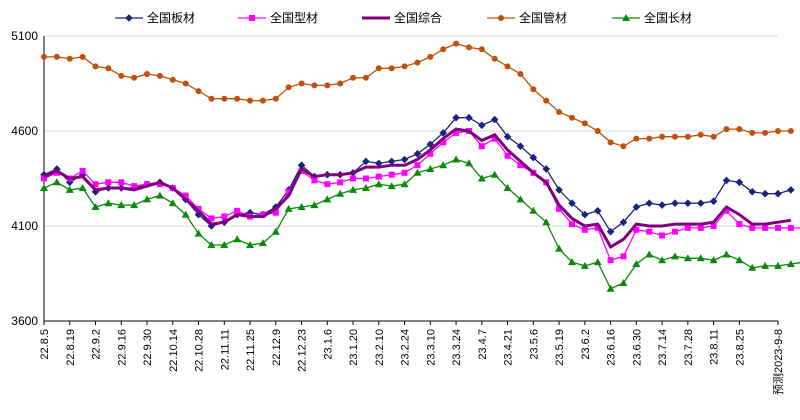  Describe the element at coordinates (431, 347) in the screenshot. I see `x-tick-label: 23.3.10` at that location.